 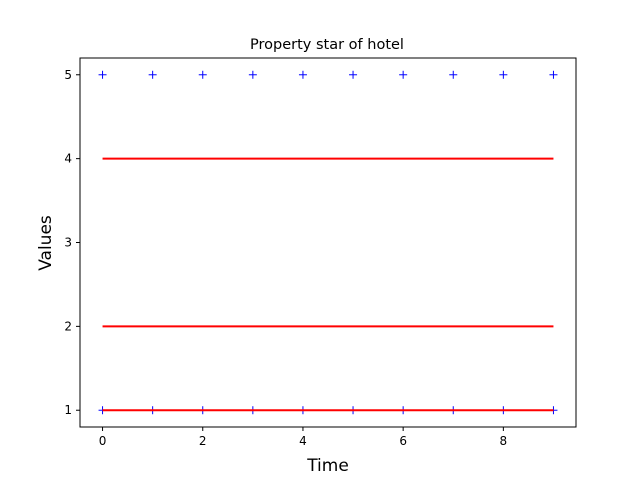 I want to click on x-tick-label: 6, so click(x=403, y=441).